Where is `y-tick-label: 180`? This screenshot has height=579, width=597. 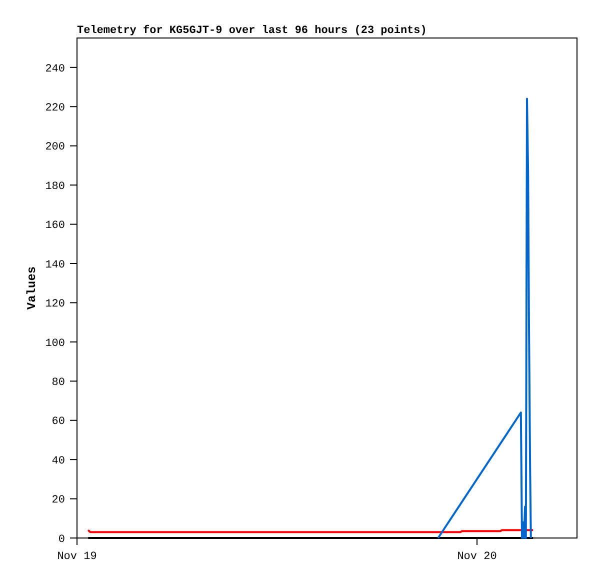 y-tick-label: 180 is located at coordinates (55, 186).